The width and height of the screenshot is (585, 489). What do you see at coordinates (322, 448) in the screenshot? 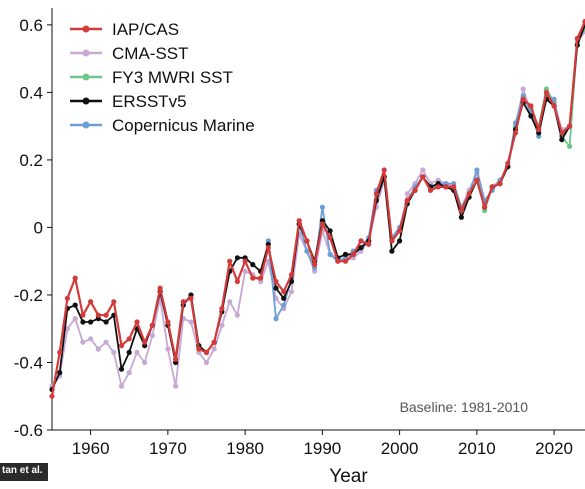
I see `x-tick-label: 1990` at bounding box center [322, 448].